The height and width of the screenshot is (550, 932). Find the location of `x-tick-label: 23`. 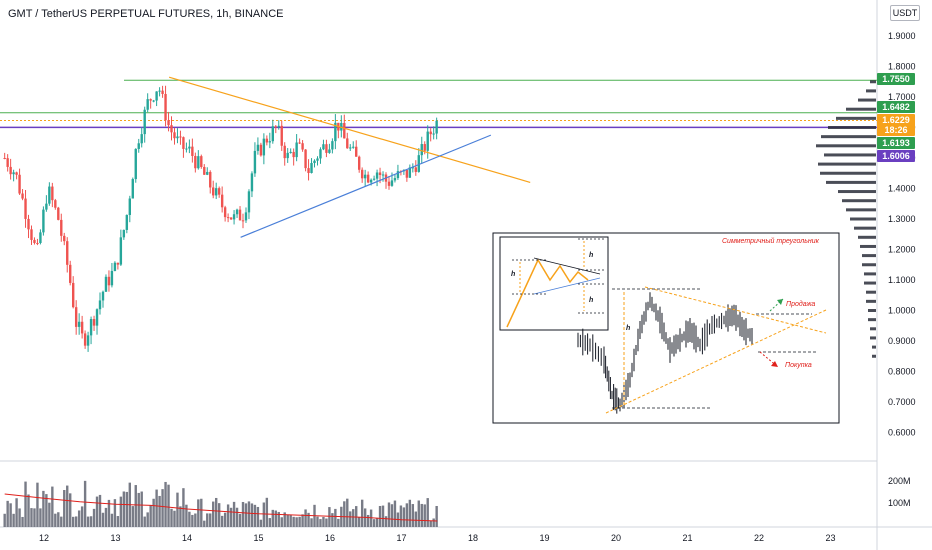

x-tick-label: 23 is located at coordinates (830, 538).